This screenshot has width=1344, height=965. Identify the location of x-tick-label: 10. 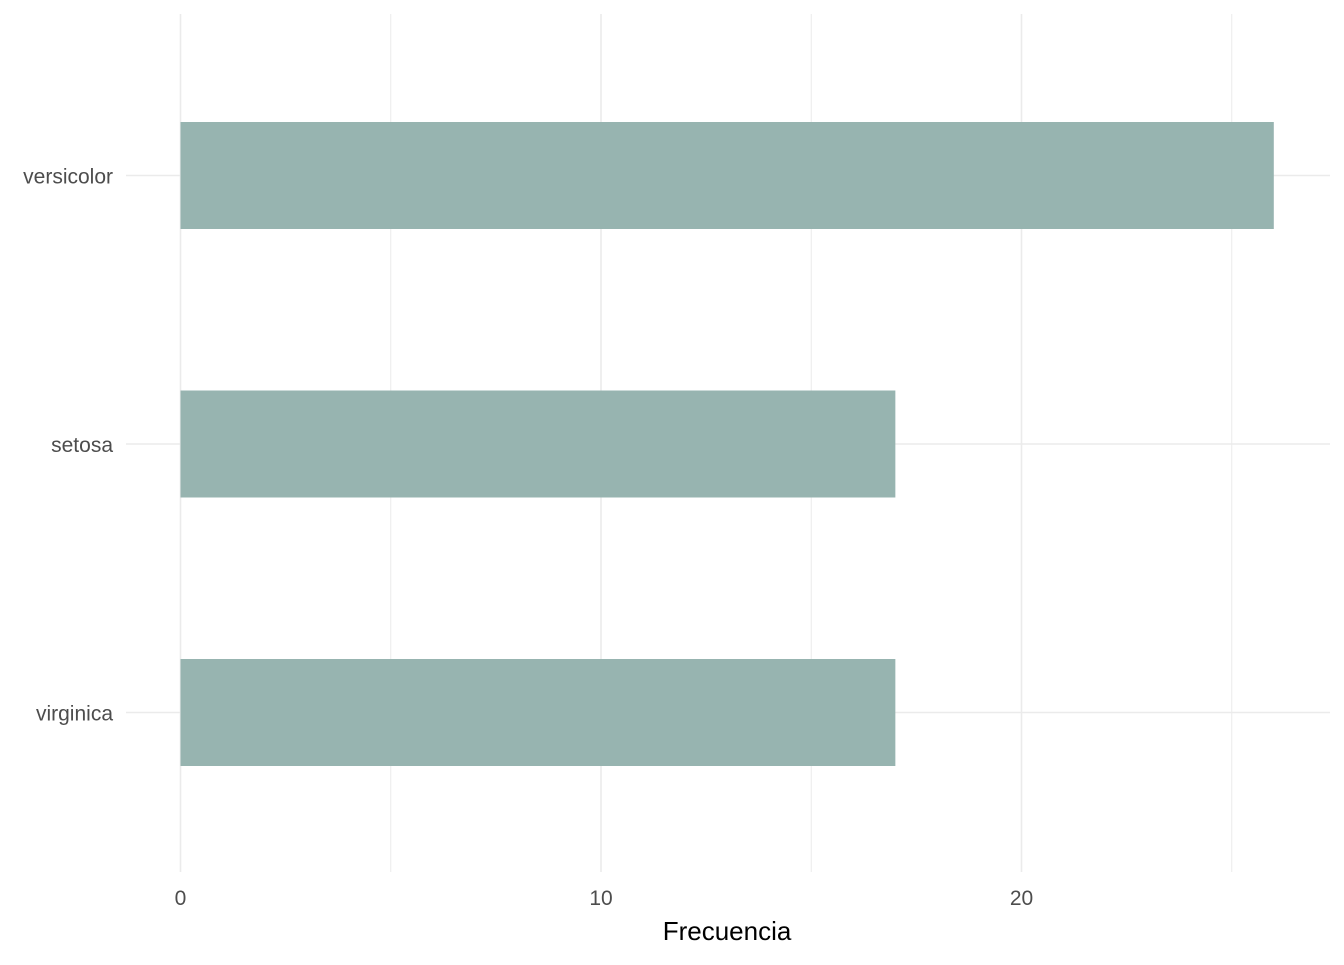
(600, 898).